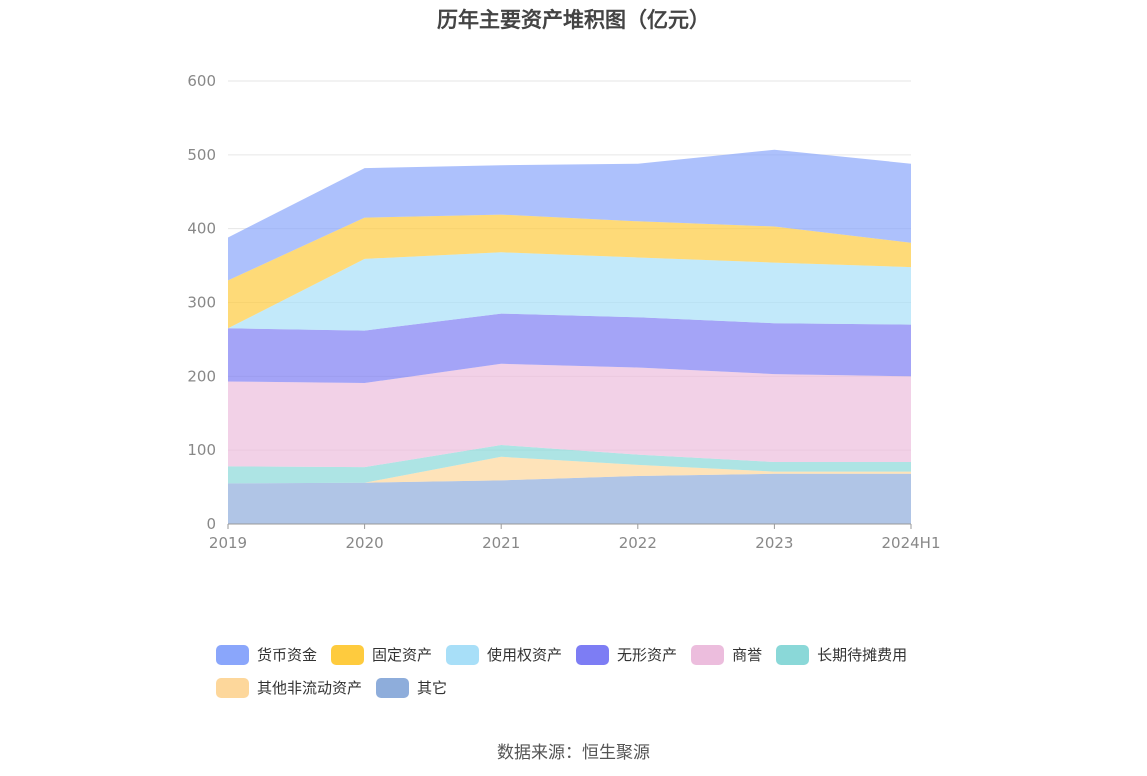 This screenshot has height=776, width=1147. I want to click on chart-title: 历年主要资产堆积图（亿元）, so click(573, 20).